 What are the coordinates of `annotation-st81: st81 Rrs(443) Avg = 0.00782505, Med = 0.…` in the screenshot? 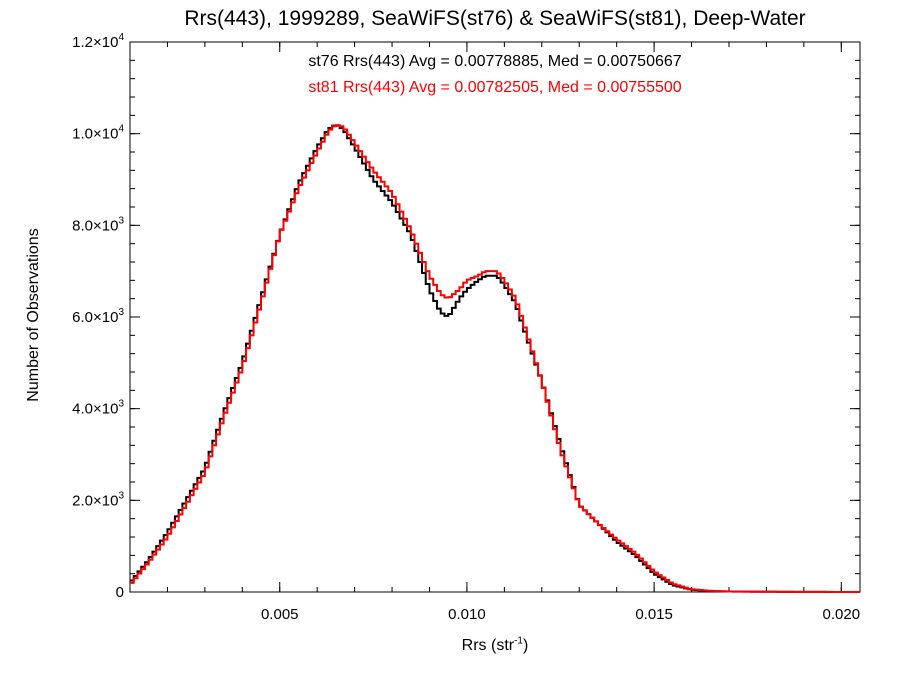 It's located at (495, 87).